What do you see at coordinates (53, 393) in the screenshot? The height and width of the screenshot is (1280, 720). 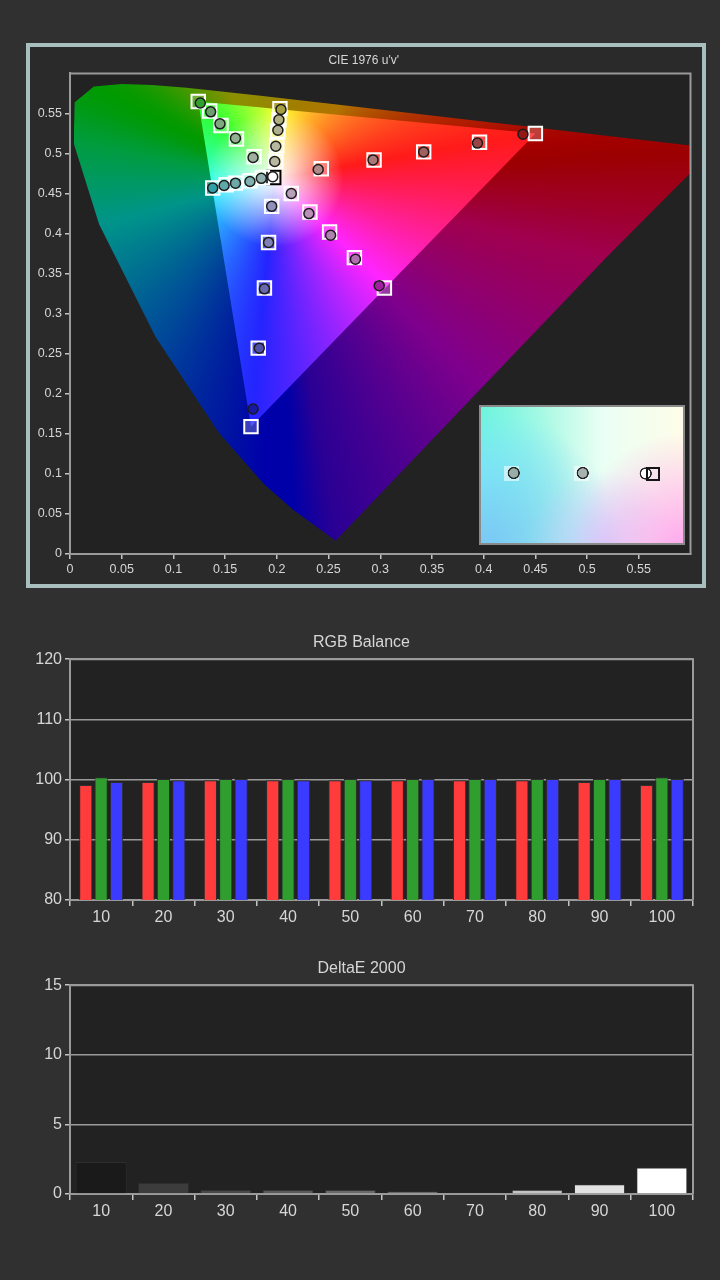 I see `y-tick-label: 0.2` at bounding box center [53, 393].